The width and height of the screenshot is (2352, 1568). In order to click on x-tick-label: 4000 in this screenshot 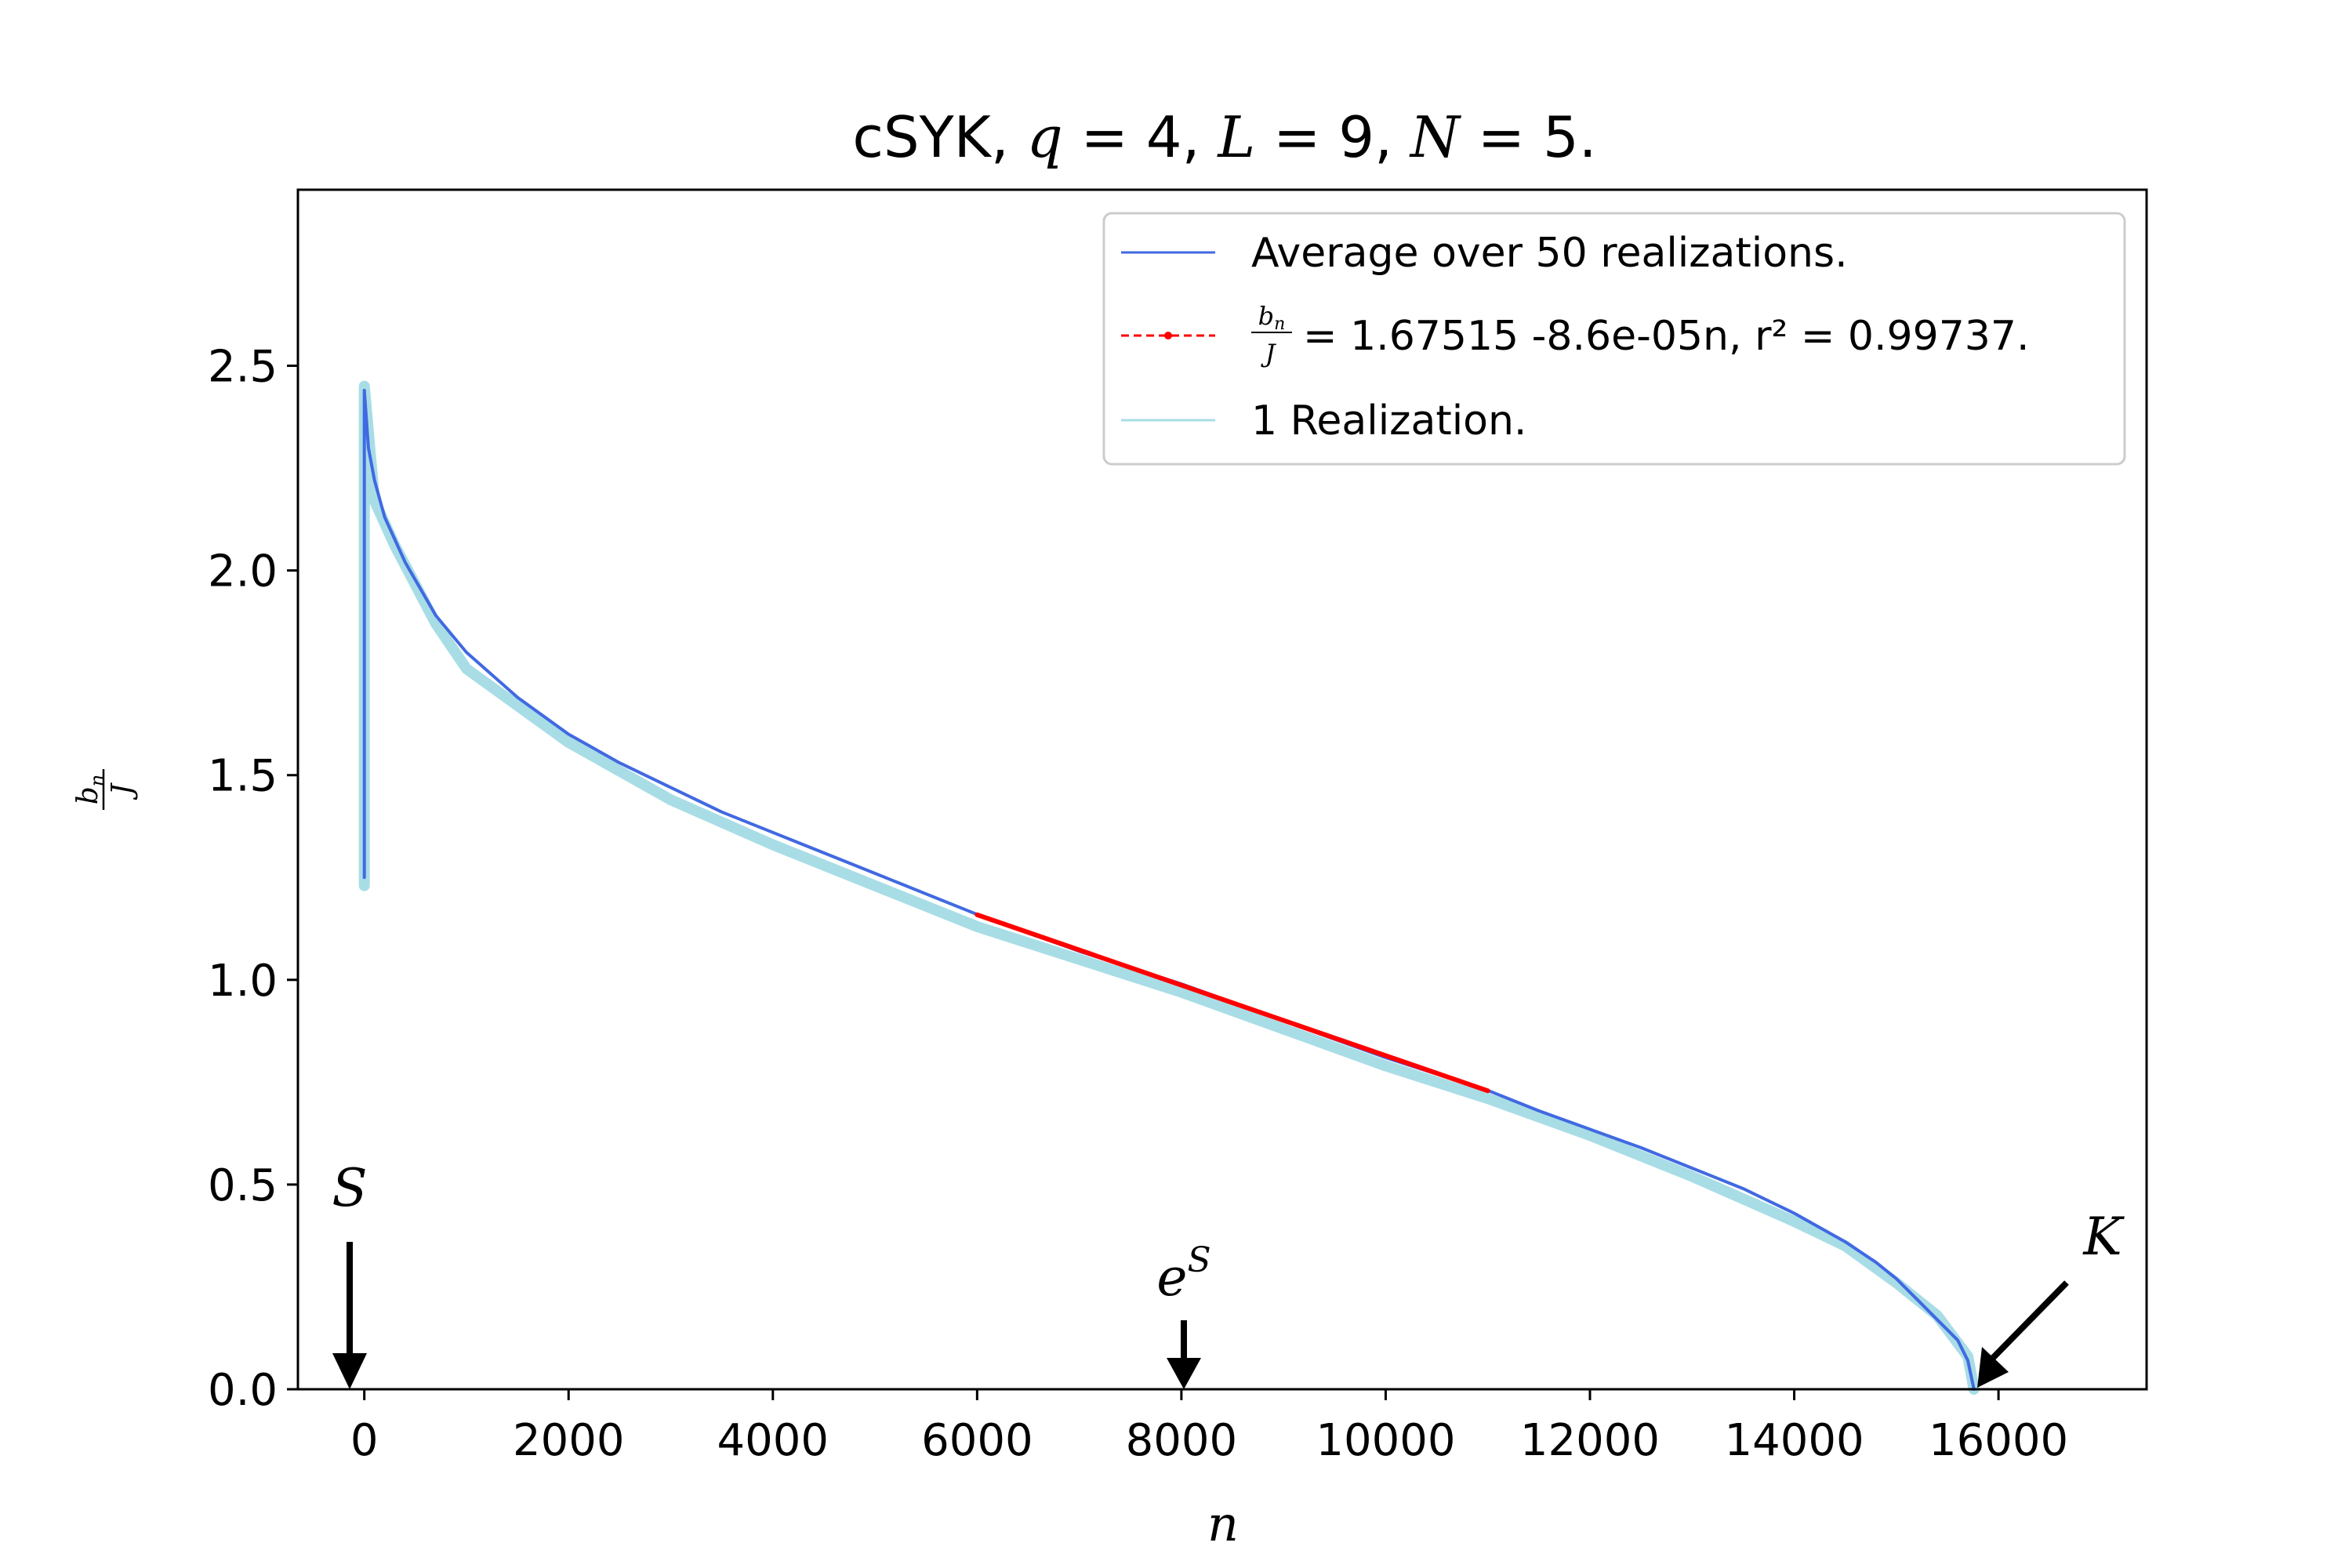, I will do `click(773, 1440)`.